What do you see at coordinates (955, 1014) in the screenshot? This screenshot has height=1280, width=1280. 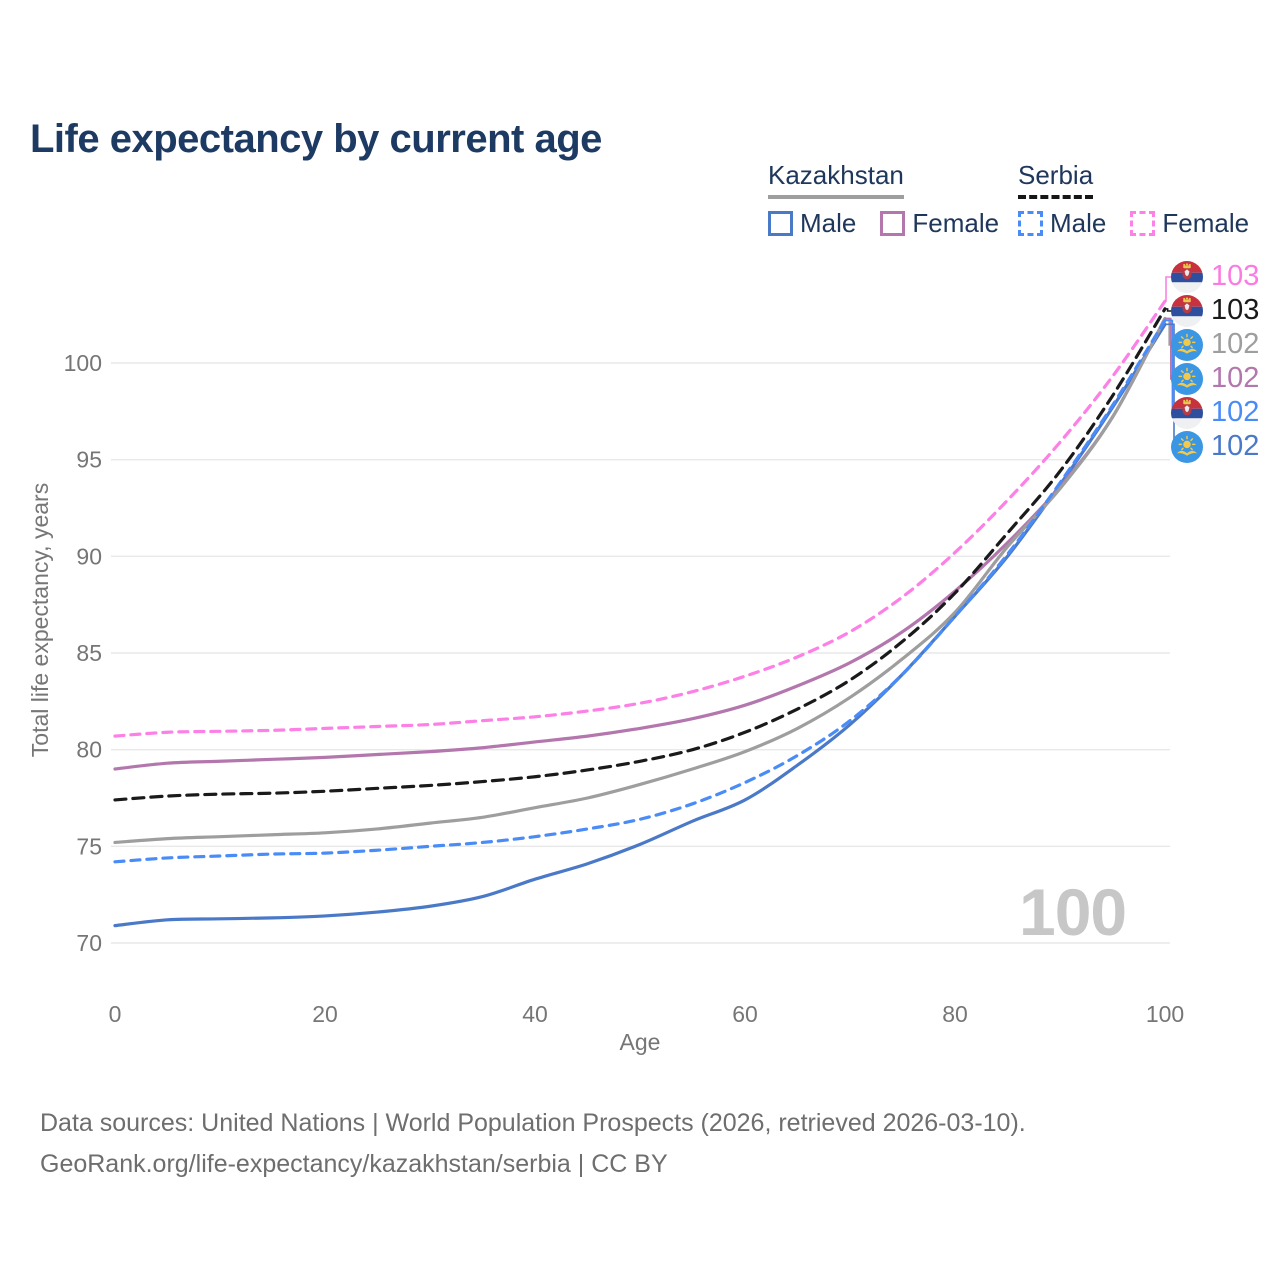 I see `x-tick-label-80: 80` at bounding box center [955, 1014].